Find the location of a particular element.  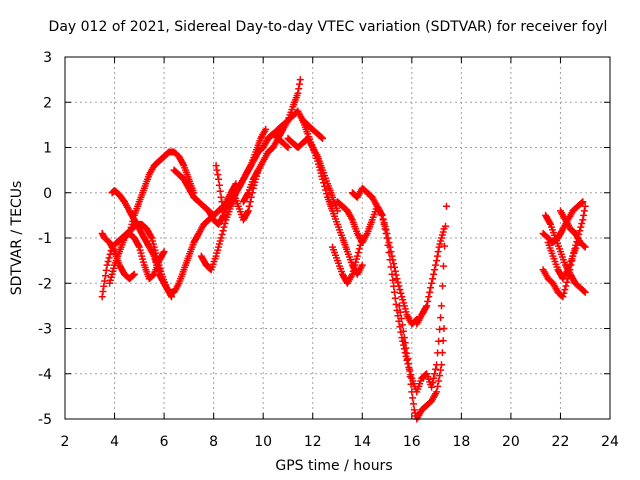

series-t13 is located at coordinates (295, 124).